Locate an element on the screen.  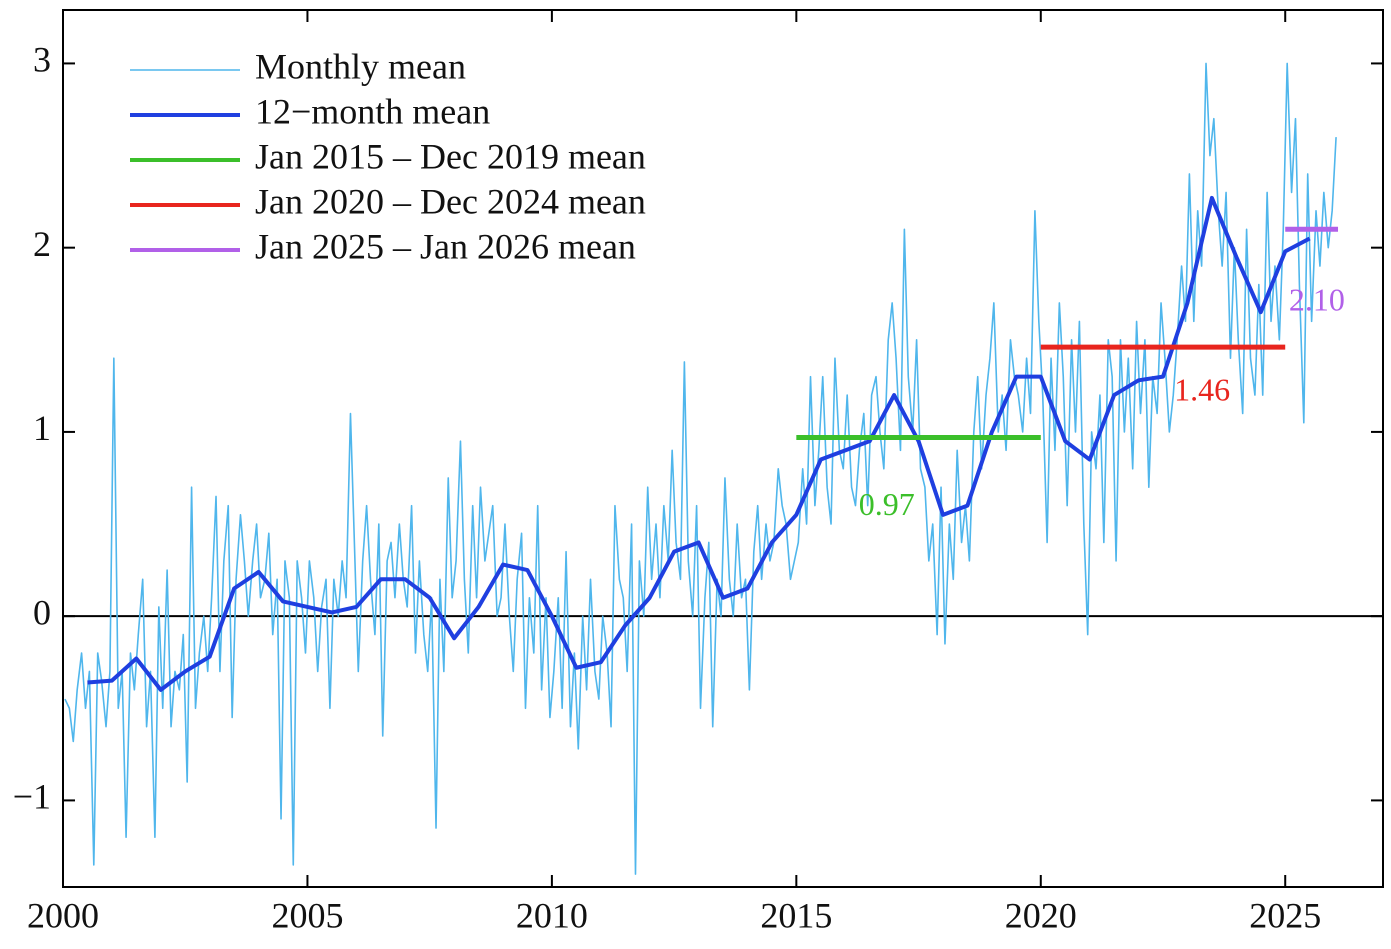
x-tick-label: 2025 is located at coordinates (1285, 915).